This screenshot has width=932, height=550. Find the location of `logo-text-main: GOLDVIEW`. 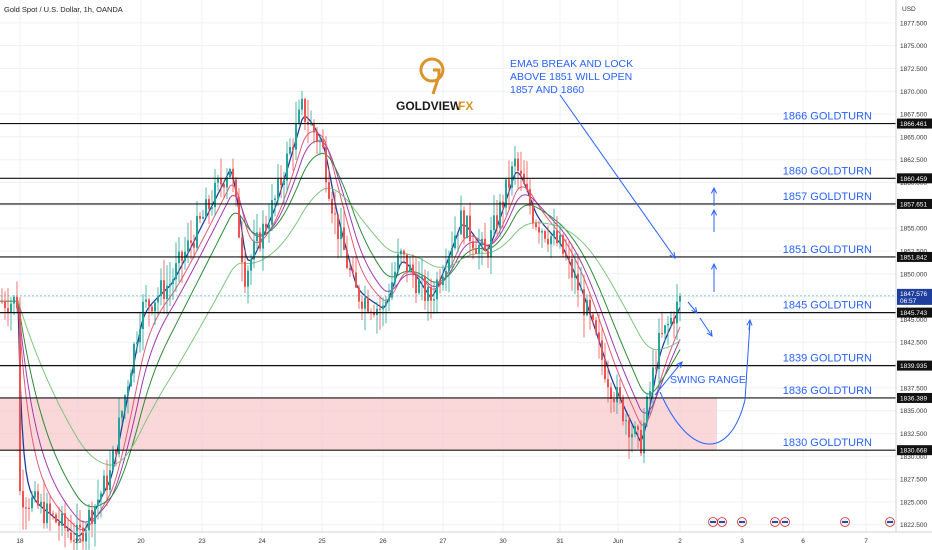

logo-text-main: GOLDVIEW is located at coordinates (429, 106).